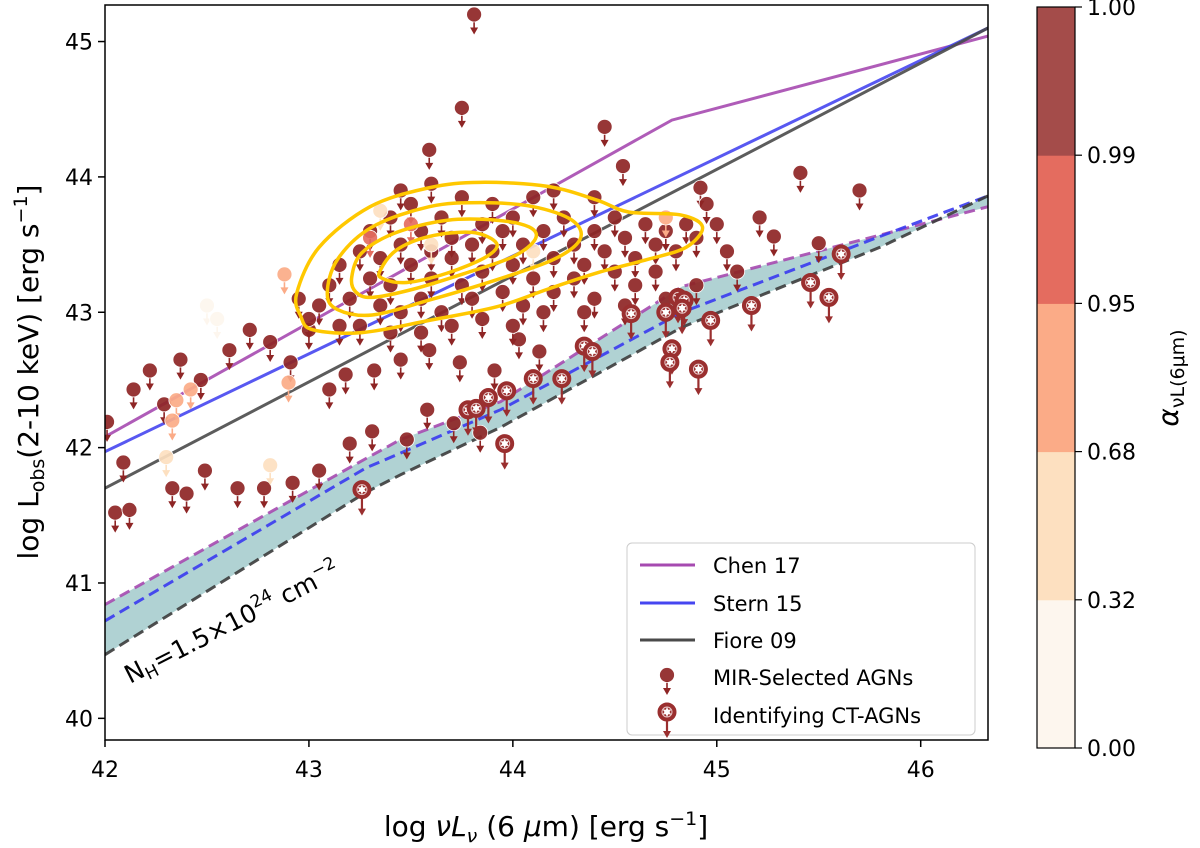 Image resolution: width=1200 pixels, height=848 pixels. Describe the element at coordinates (601, 380) in the screenshot. I see `ct-agn-points` at that location.